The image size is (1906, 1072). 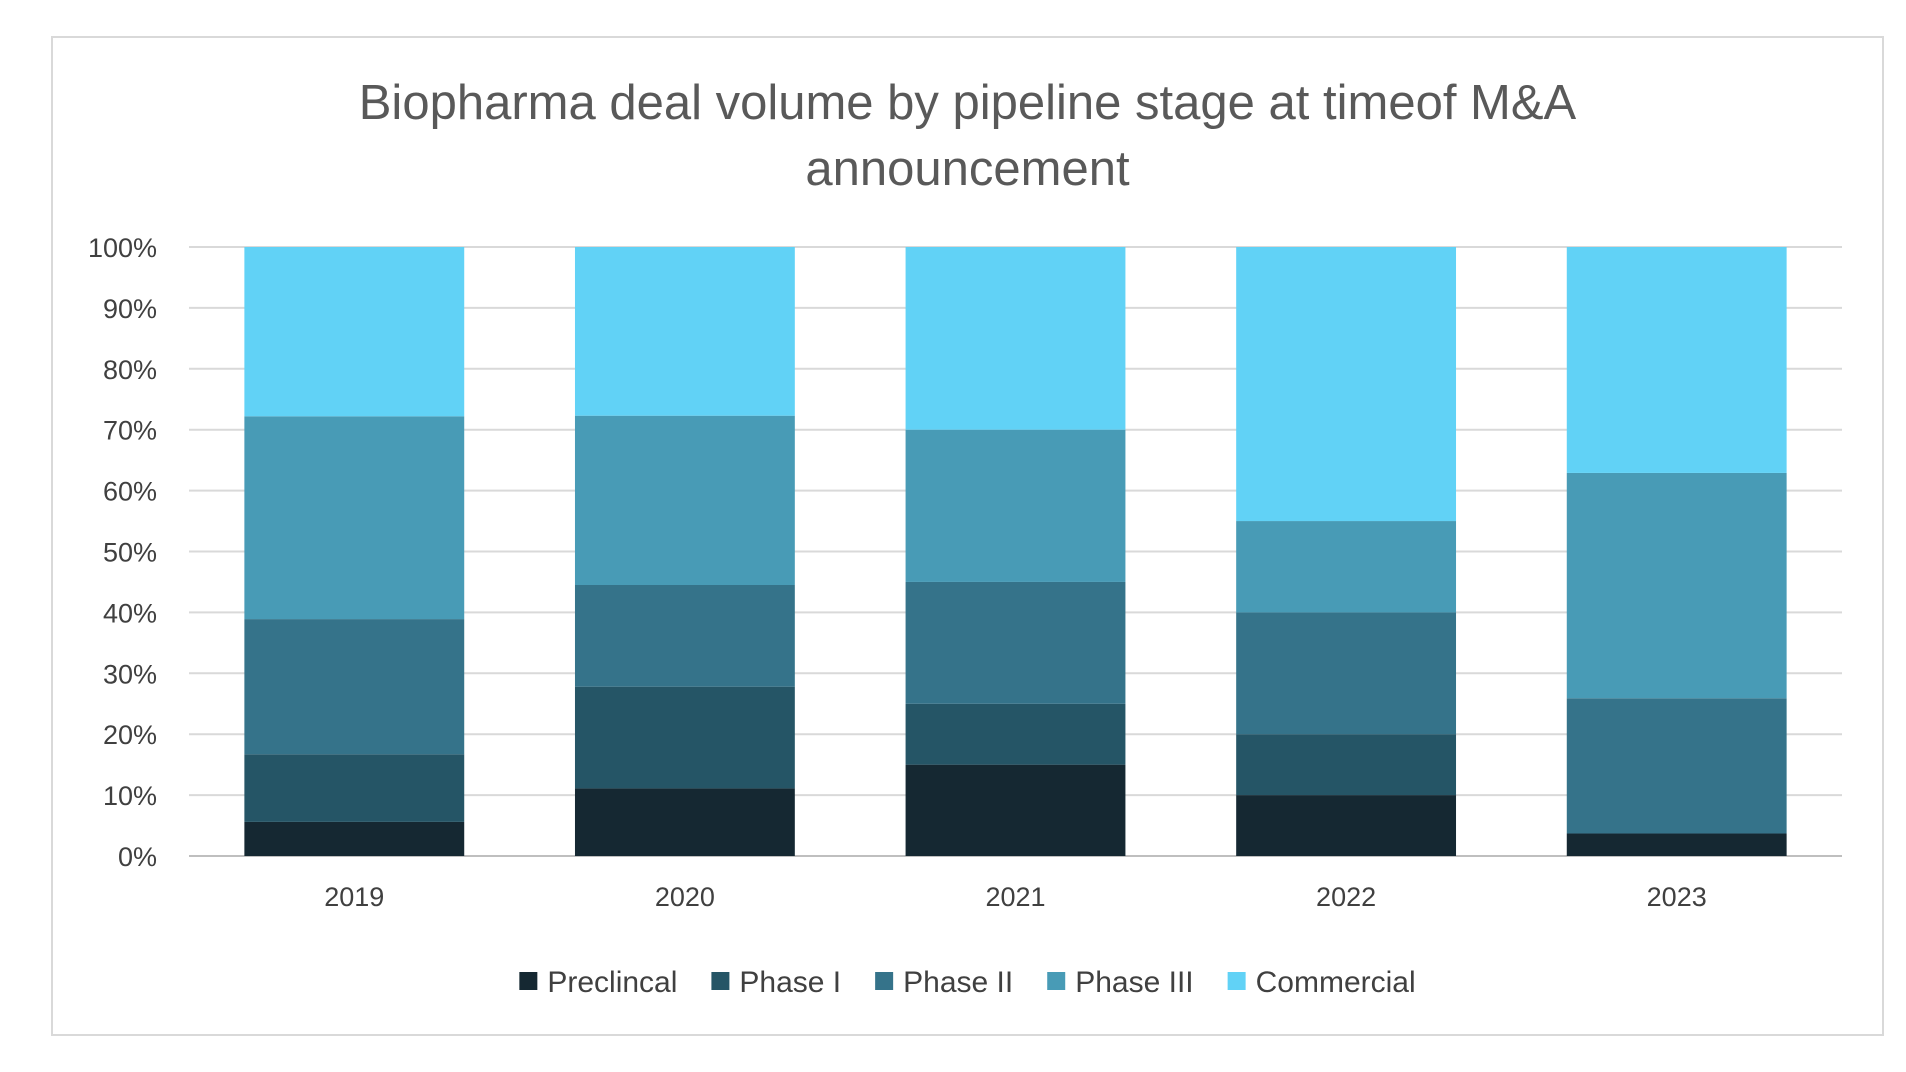 What do you see at coordinates (130, 492) in the screenshot?
I see `y-tick-label: 60%` at bounding box center [130, 492].